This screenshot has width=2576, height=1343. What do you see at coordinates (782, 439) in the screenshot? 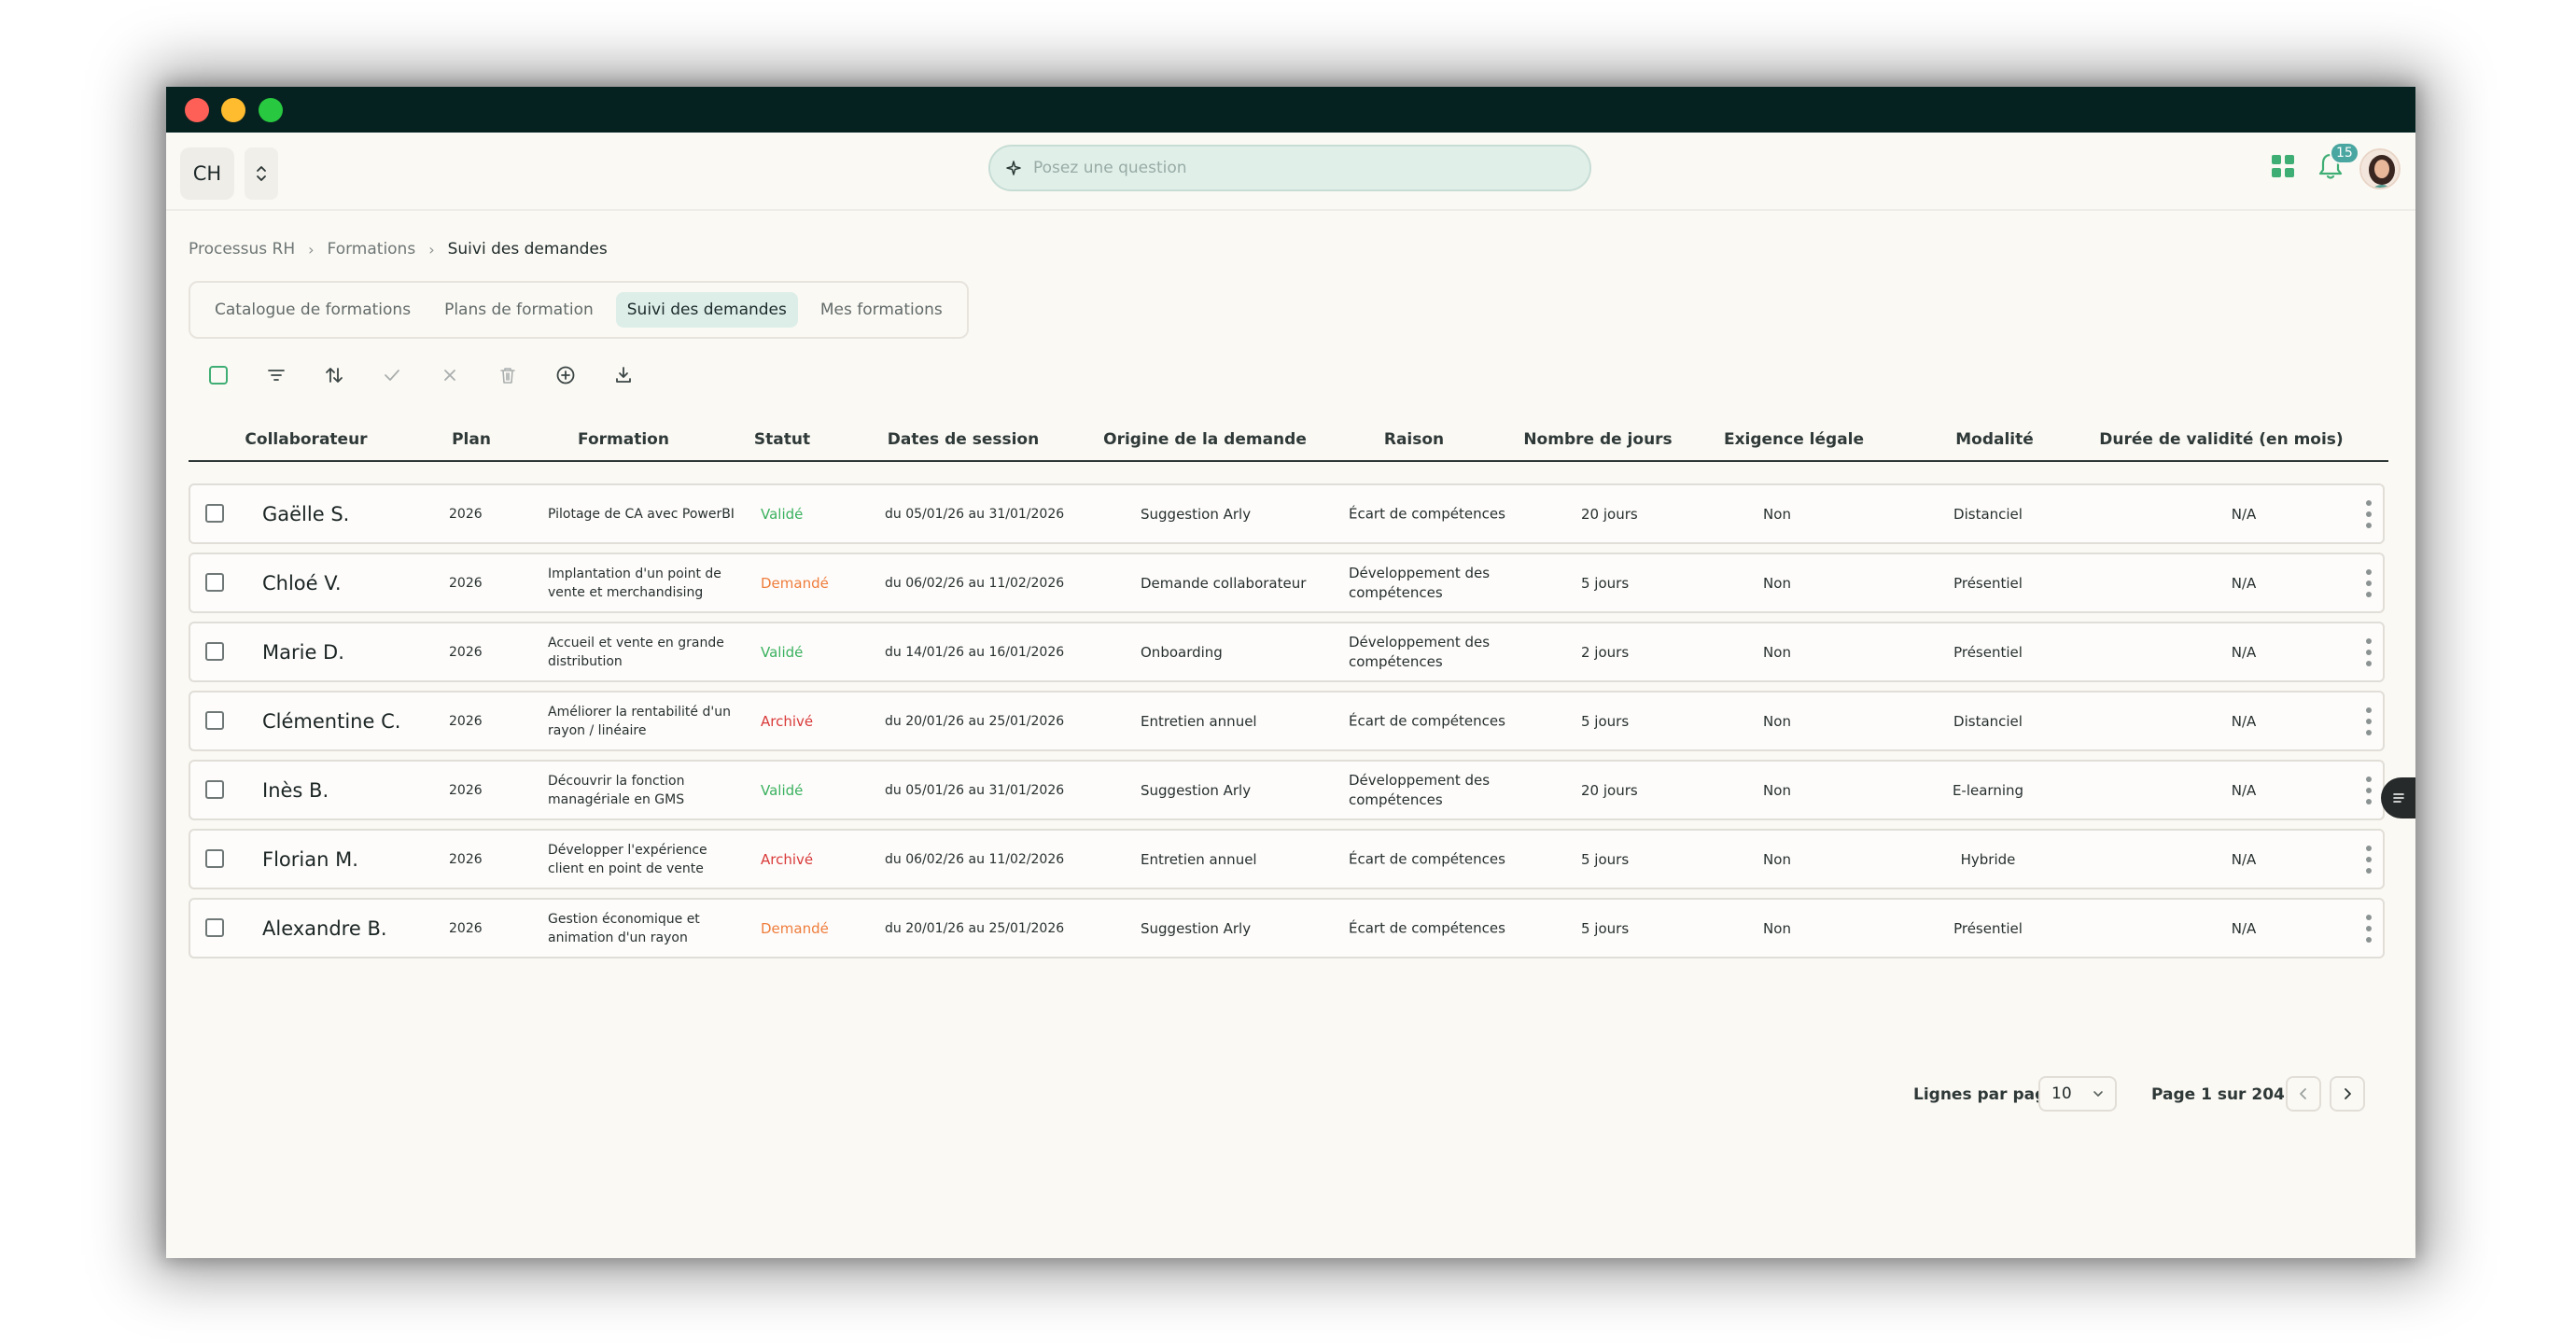
I see `col-statut: Statut` at bounding box center [782, 439].